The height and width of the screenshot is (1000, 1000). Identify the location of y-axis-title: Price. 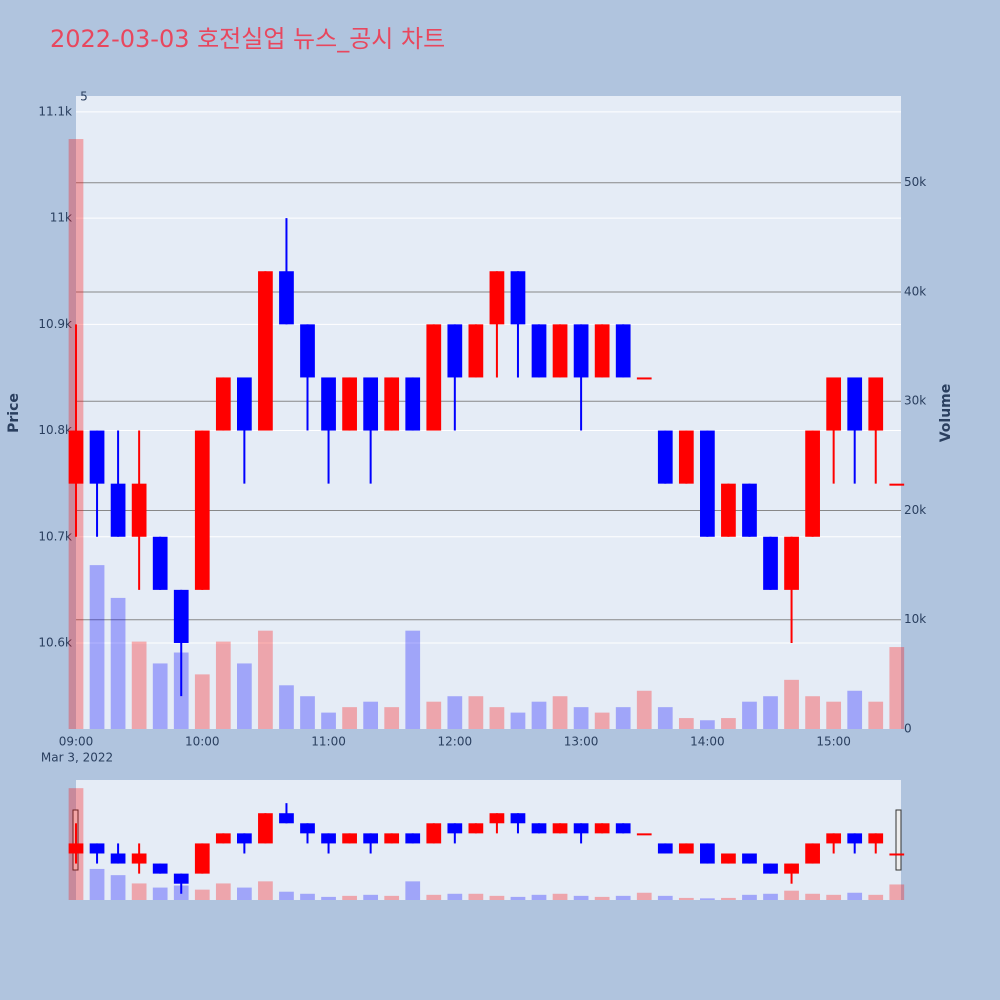
(14, 413).